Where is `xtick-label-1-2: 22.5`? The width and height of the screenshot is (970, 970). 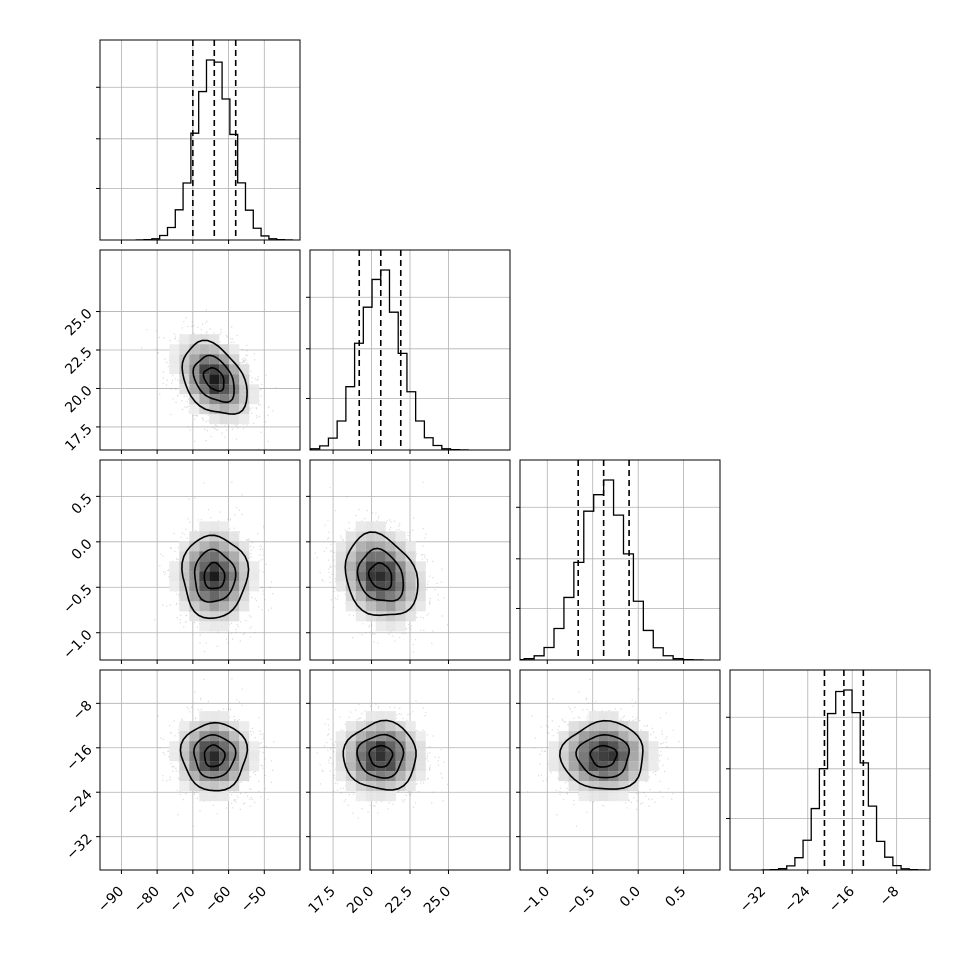 xtick-label-1-2: 22.5 is located at coordinates (398, 900).